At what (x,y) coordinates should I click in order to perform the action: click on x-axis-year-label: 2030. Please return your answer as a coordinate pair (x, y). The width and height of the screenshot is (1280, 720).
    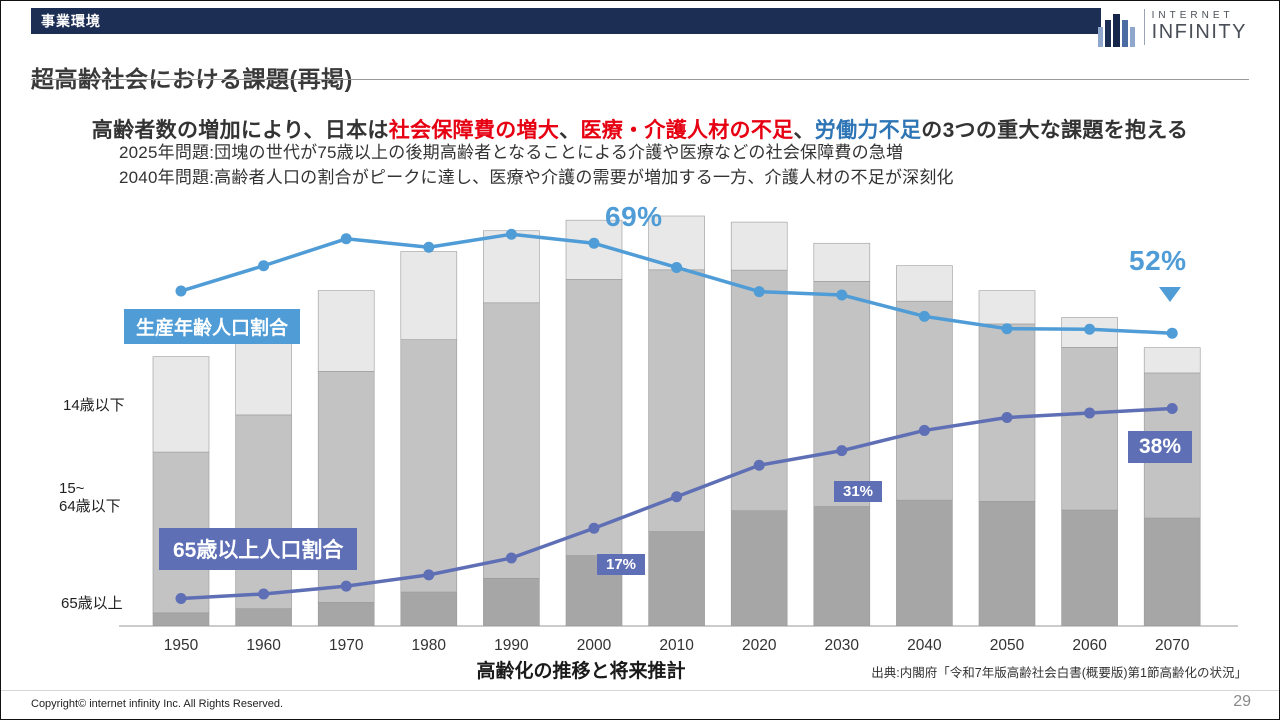
    Looking at the image, I should click on (842, 645).